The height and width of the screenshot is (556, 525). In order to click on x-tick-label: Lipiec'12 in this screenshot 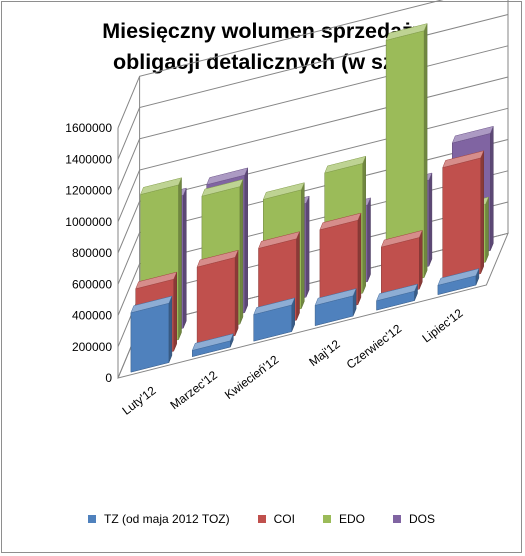, I will do `click(443, 326)`.